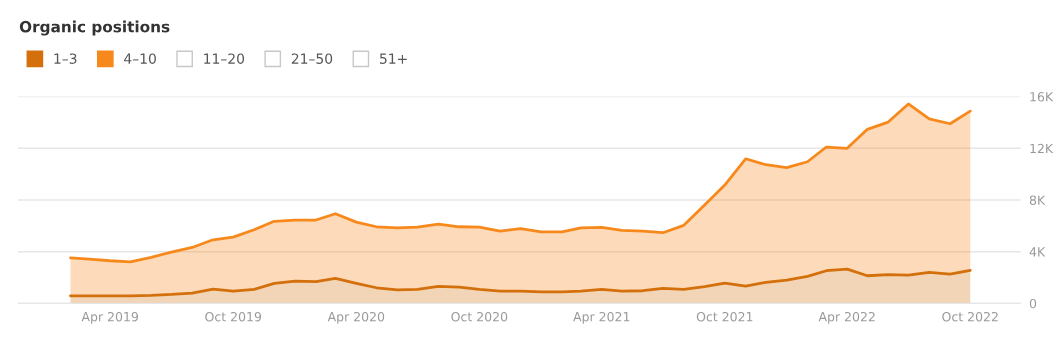 The image size is (1061, 339). Describe the element at coordinates (1042, 148) in the screenshot. I see `y-tick-label: 12K` at that location.